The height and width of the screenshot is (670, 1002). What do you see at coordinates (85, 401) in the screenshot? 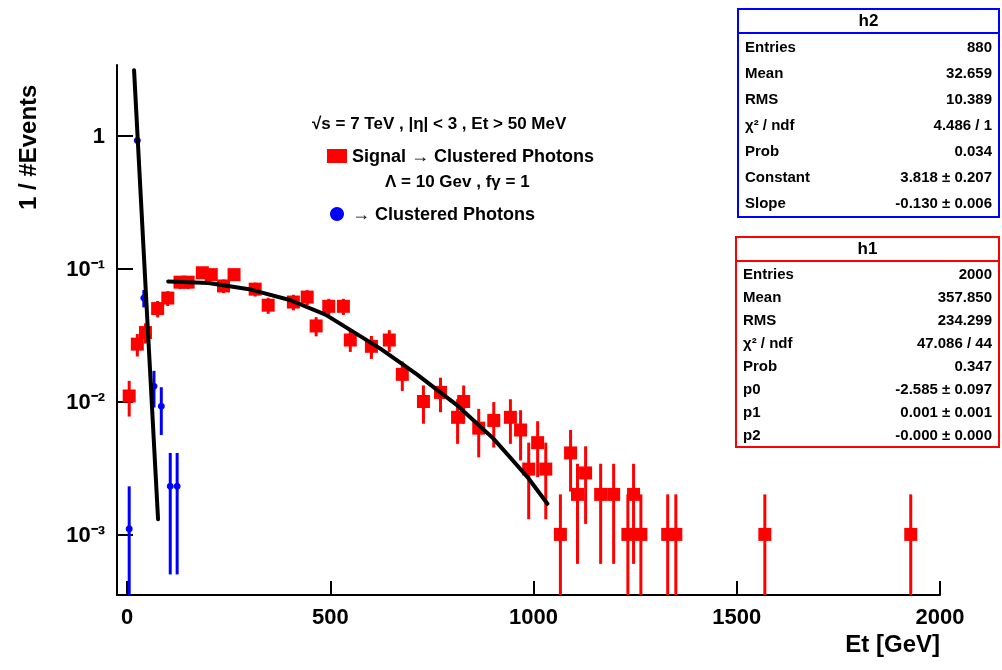
I see `y-tick-label: 10⁻²` at bounding box center [85, 401].